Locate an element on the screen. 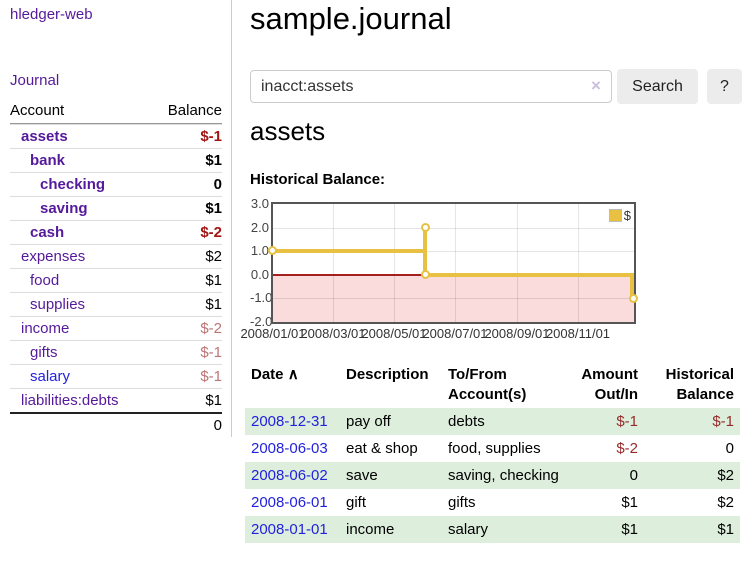 This screenshot has width=742, height=582. account-link-expenses: expenses is located at coordinates (53, 256).